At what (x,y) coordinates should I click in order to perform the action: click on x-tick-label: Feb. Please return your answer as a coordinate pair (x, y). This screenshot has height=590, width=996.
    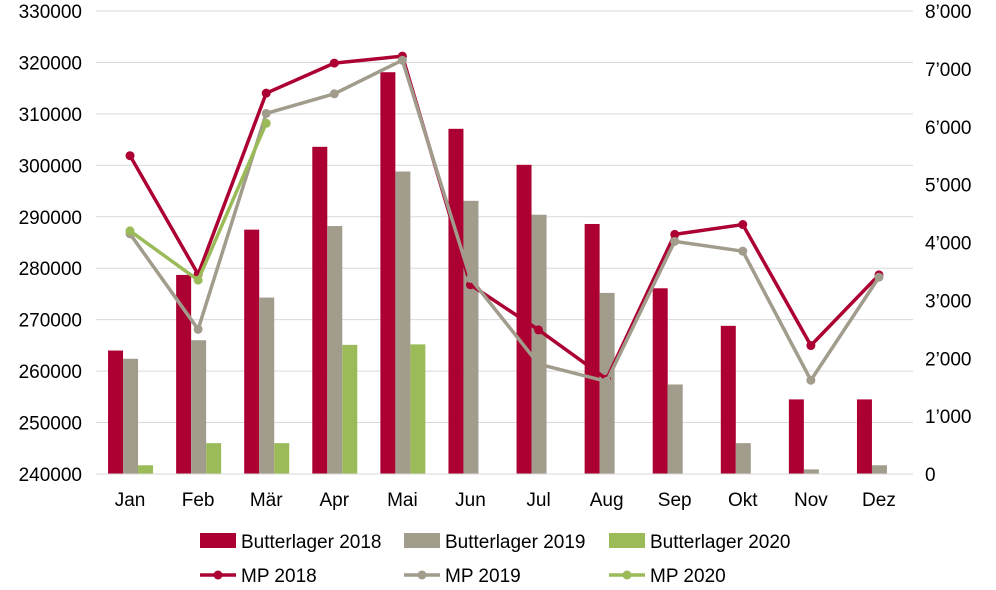
    Looking at the image, I should click on (198, 500).